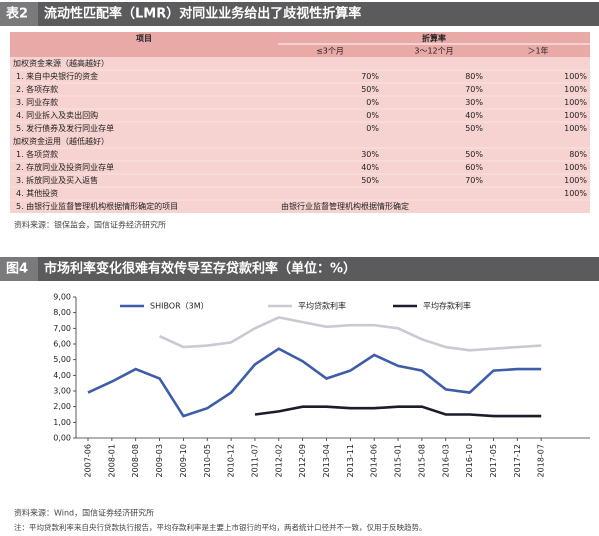  Describe the element at coordinates (61, 63) in the screenshot. I see `section-title: 加权资金来源（越高越好）` at that location.